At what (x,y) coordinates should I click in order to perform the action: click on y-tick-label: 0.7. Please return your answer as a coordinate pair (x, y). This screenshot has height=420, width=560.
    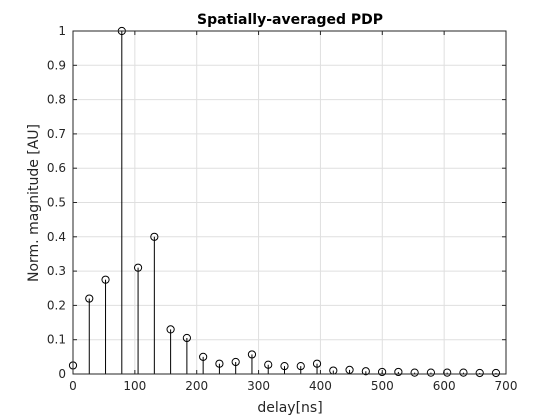
    Looking at the image, I should click on (56, 134).